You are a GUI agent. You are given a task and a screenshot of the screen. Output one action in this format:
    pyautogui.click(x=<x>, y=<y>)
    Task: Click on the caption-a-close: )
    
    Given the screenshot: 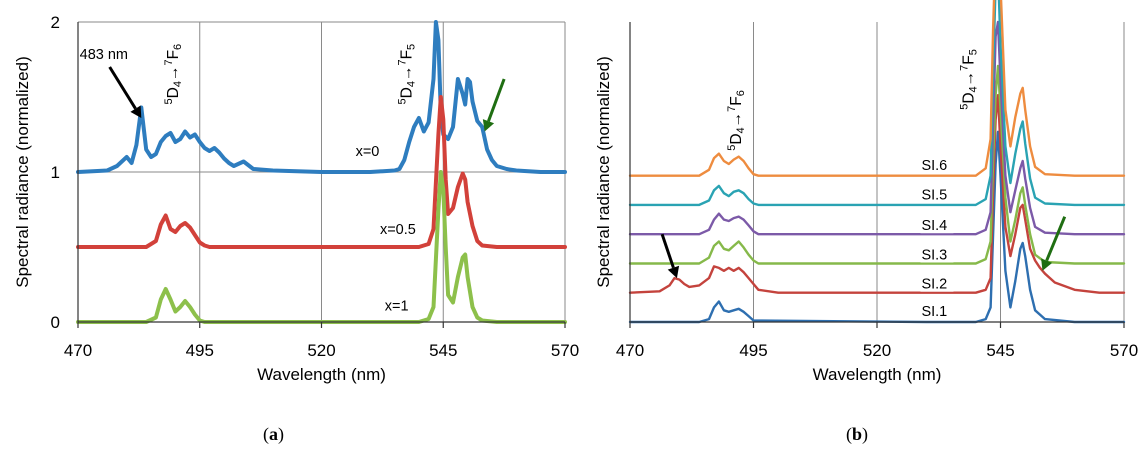 What is the action you would take?
    pyautogui.click(x=281, y=434)
    